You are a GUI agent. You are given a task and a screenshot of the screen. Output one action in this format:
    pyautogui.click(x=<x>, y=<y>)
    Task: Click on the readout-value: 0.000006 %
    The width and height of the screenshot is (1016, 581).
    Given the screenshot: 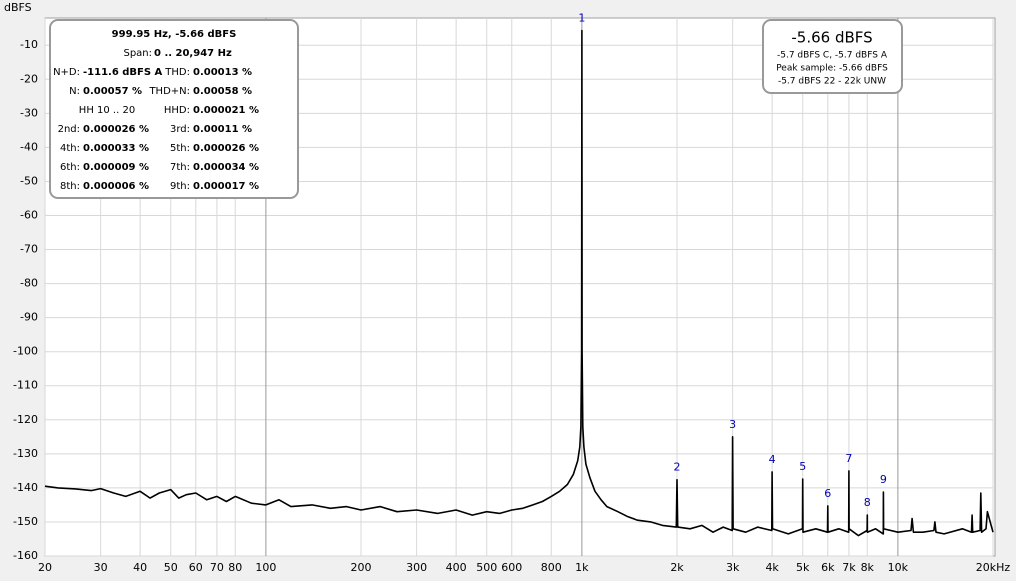 What is the action you would take?
    pyautogui.click(x=116, y=186)
    